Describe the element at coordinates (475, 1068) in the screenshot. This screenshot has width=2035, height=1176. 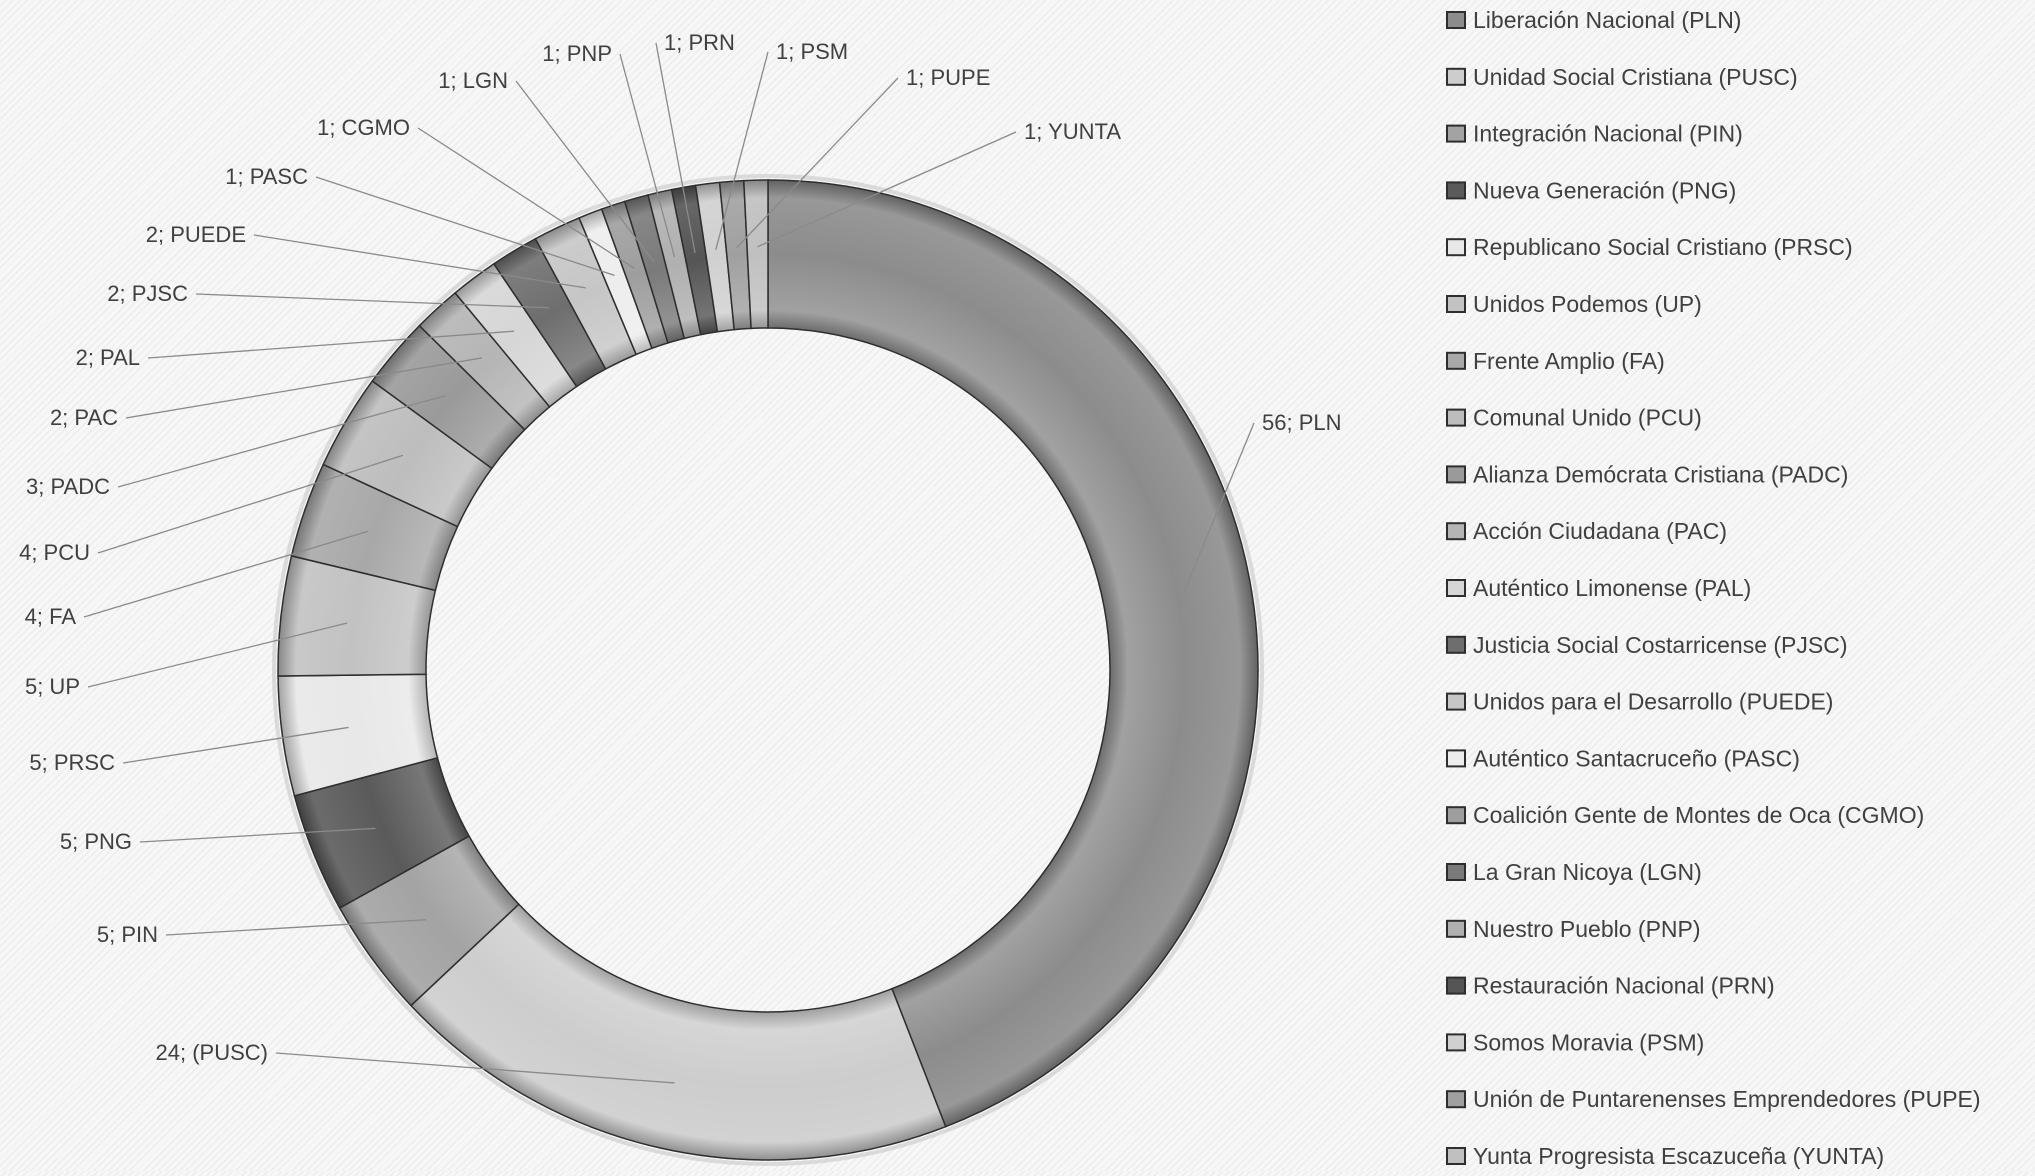
I see `leader-line-pusc` at that location.